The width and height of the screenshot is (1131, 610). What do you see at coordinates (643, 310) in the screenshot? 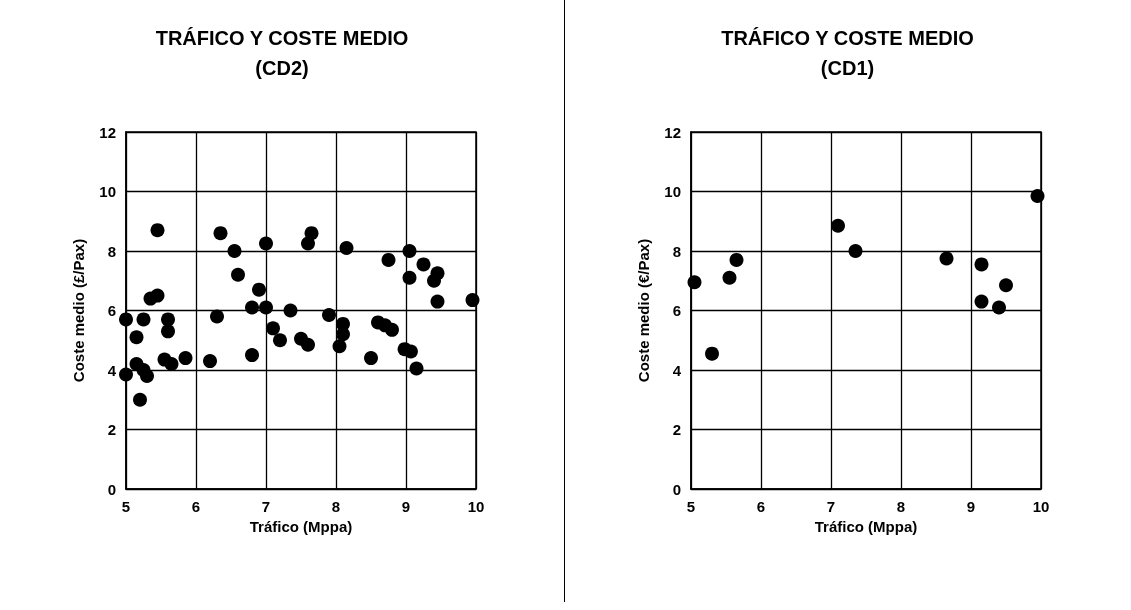
I see `y-axis-title: Coste medio (€/Pax)` at bounding box center [643, 310].